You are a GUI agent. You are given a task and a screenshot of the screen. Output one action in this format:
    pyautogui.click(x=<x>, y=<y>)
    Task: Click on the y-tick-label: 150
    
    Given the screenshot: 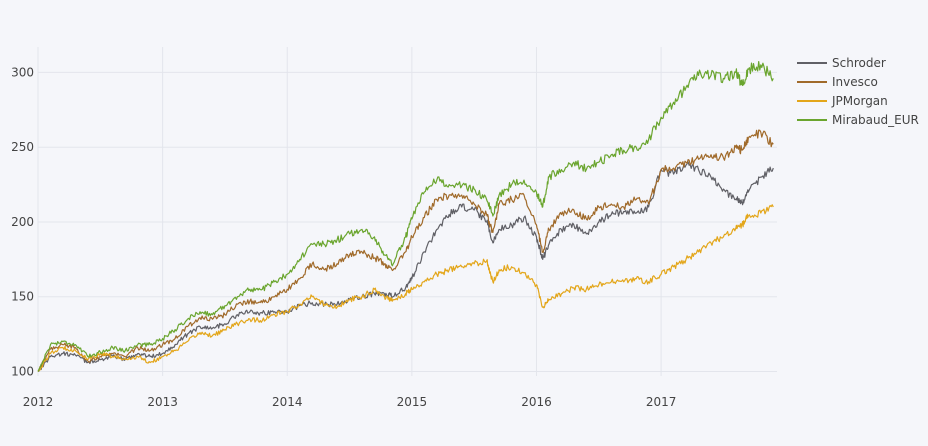 What is the action you would take?
    pyautogui.click(x=22, y=297)
    